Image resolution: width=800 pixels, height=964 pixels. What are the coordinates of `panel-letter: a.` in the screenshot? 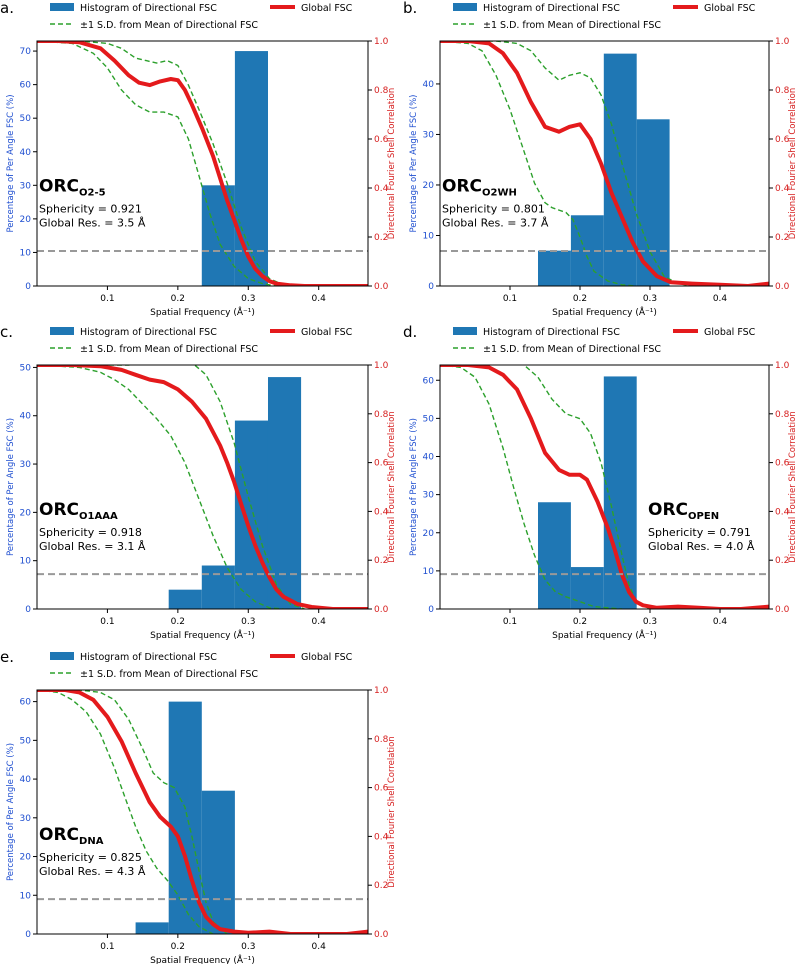 It's located at (7, 8).